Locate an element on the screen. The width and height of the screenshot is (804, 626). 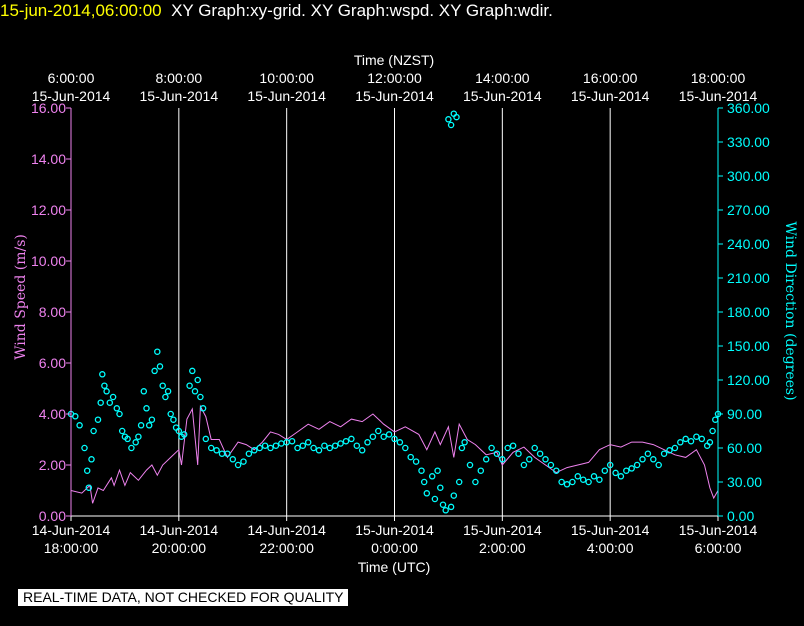
bottom-tick-time: 22:00:00 is located at coordinates (286, 548).